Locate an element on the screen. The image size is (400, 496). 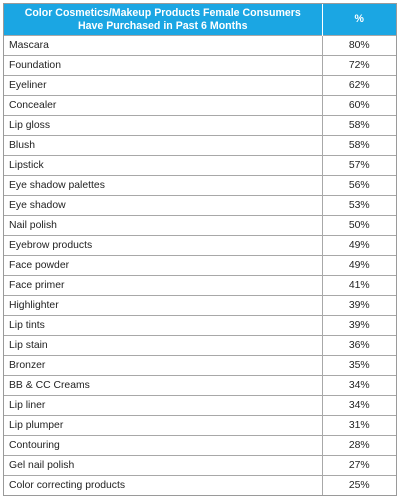
table-row: Lip plumper 31% is located at coordinates (200, 425).